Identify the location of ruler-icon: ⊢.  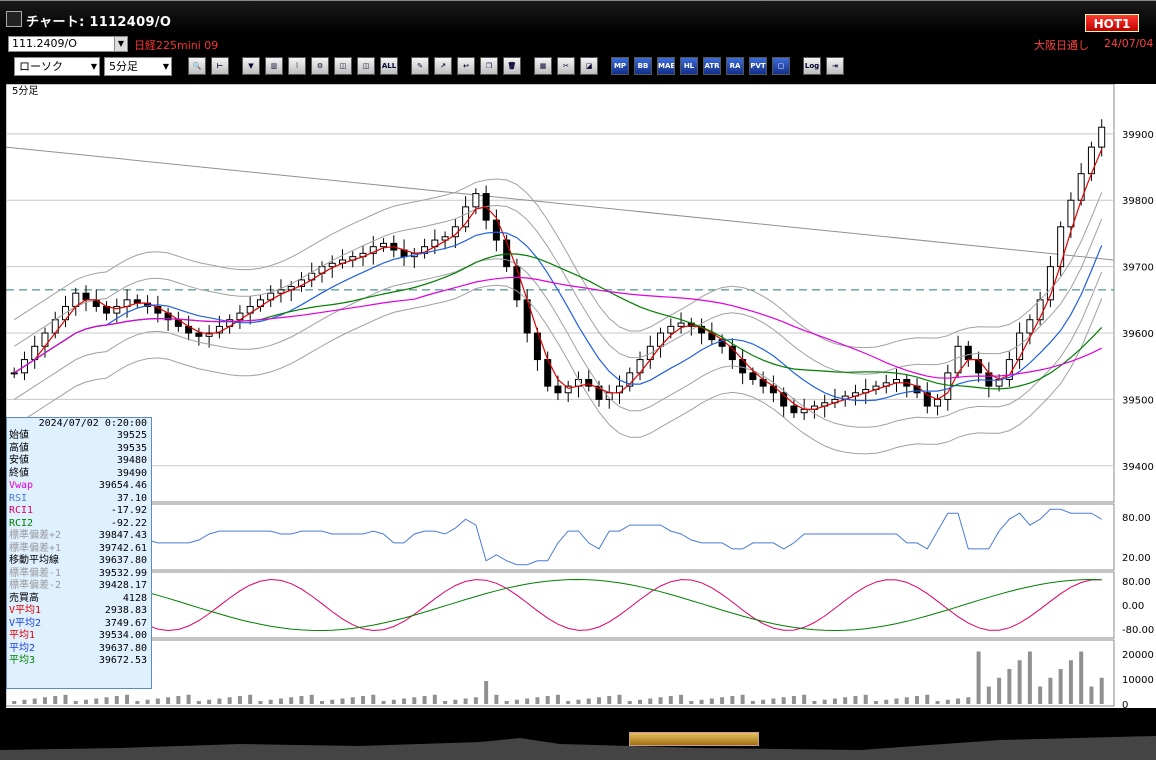
(220, 66).